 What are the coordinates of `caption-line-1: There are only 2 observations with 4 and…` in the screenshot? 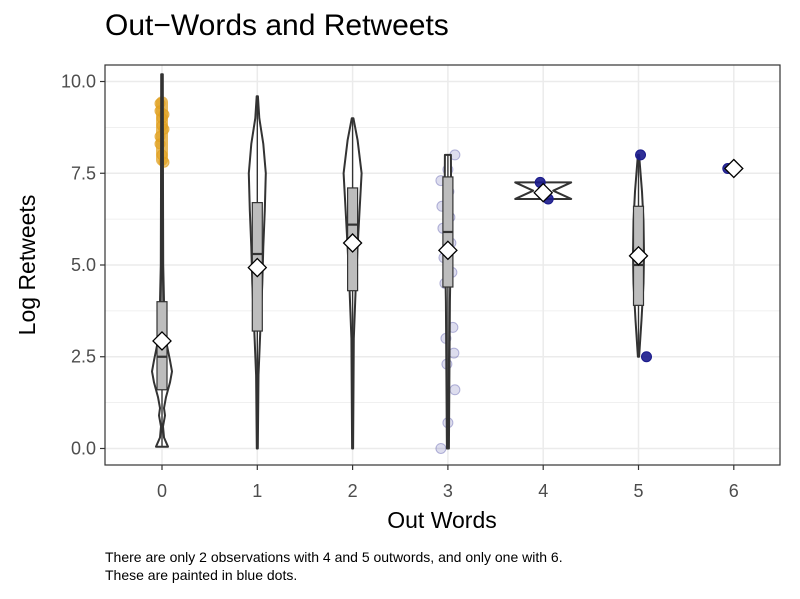 It's located at (334, 557).